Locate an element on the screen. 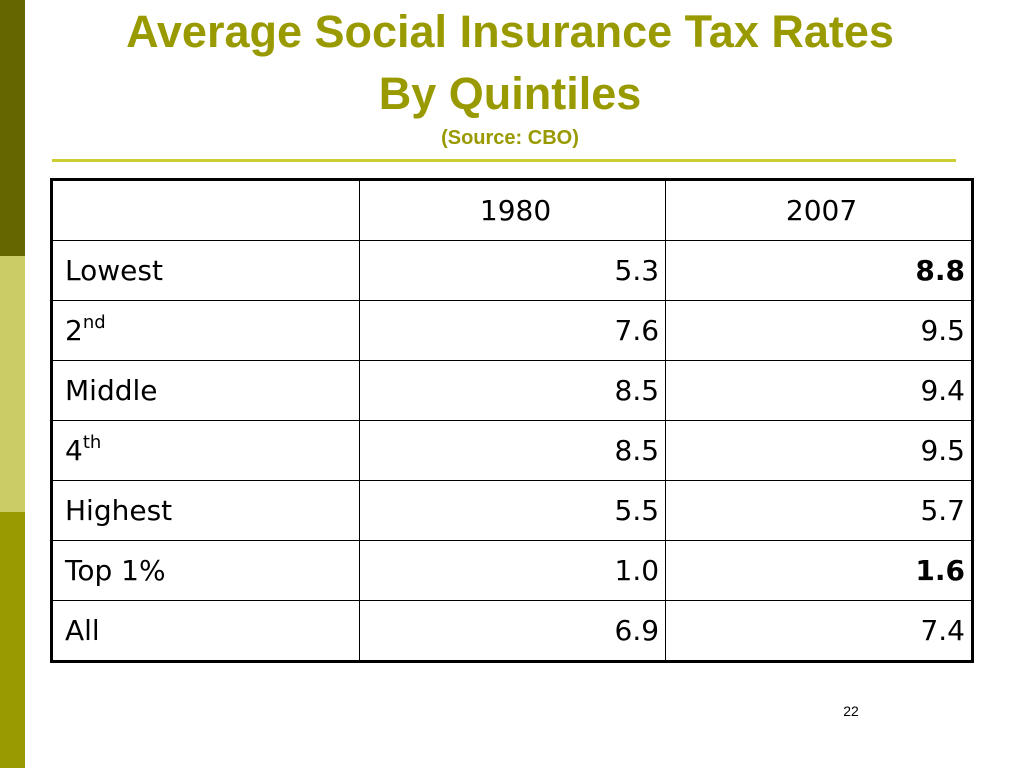 Image resolution: width=1024 pixels, height=768 pixels. row-label: Top 1% is located at coordinates (205, 570).